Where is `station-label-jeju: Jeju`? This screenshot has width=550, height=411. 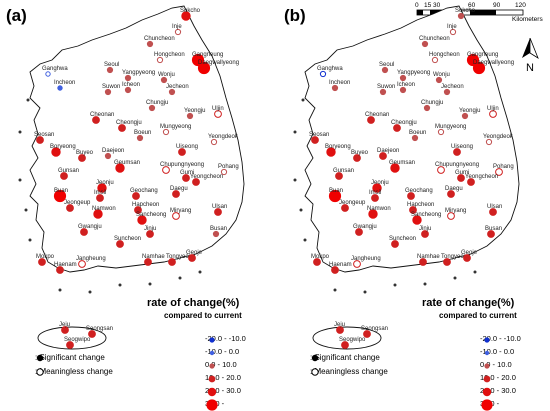
station-label-jeju: Jeju is located at coordinates (339, 325).